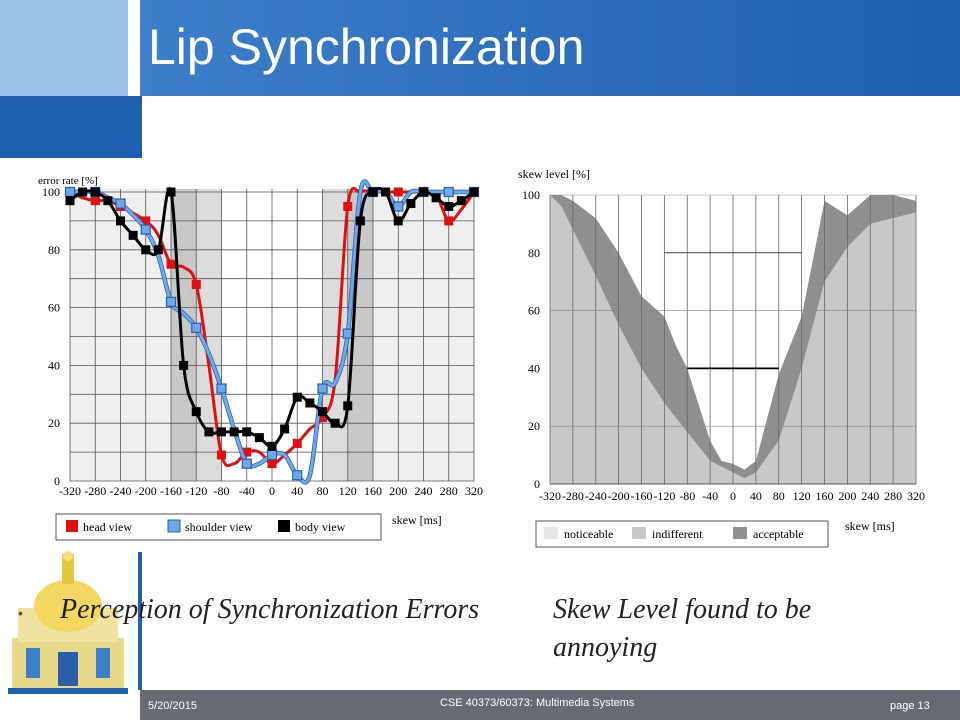  I want to click on y-tick-label: 40, so click(534, 368).